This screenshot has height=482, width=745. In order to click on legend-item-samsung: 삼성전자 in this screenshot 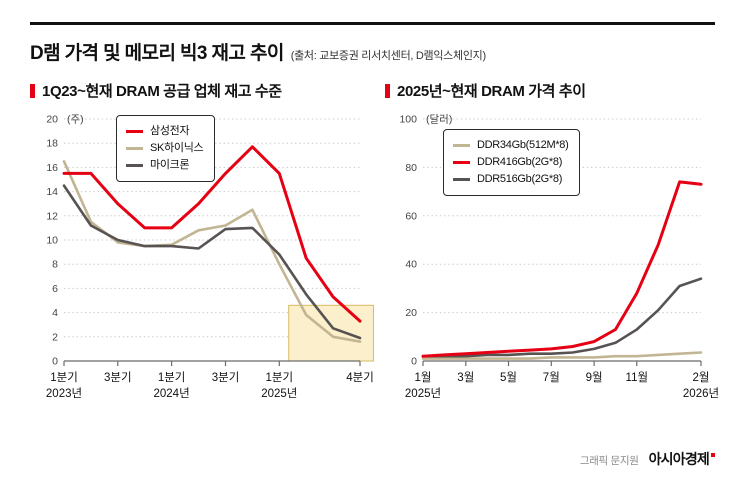, I will do `click(164, 131)`.